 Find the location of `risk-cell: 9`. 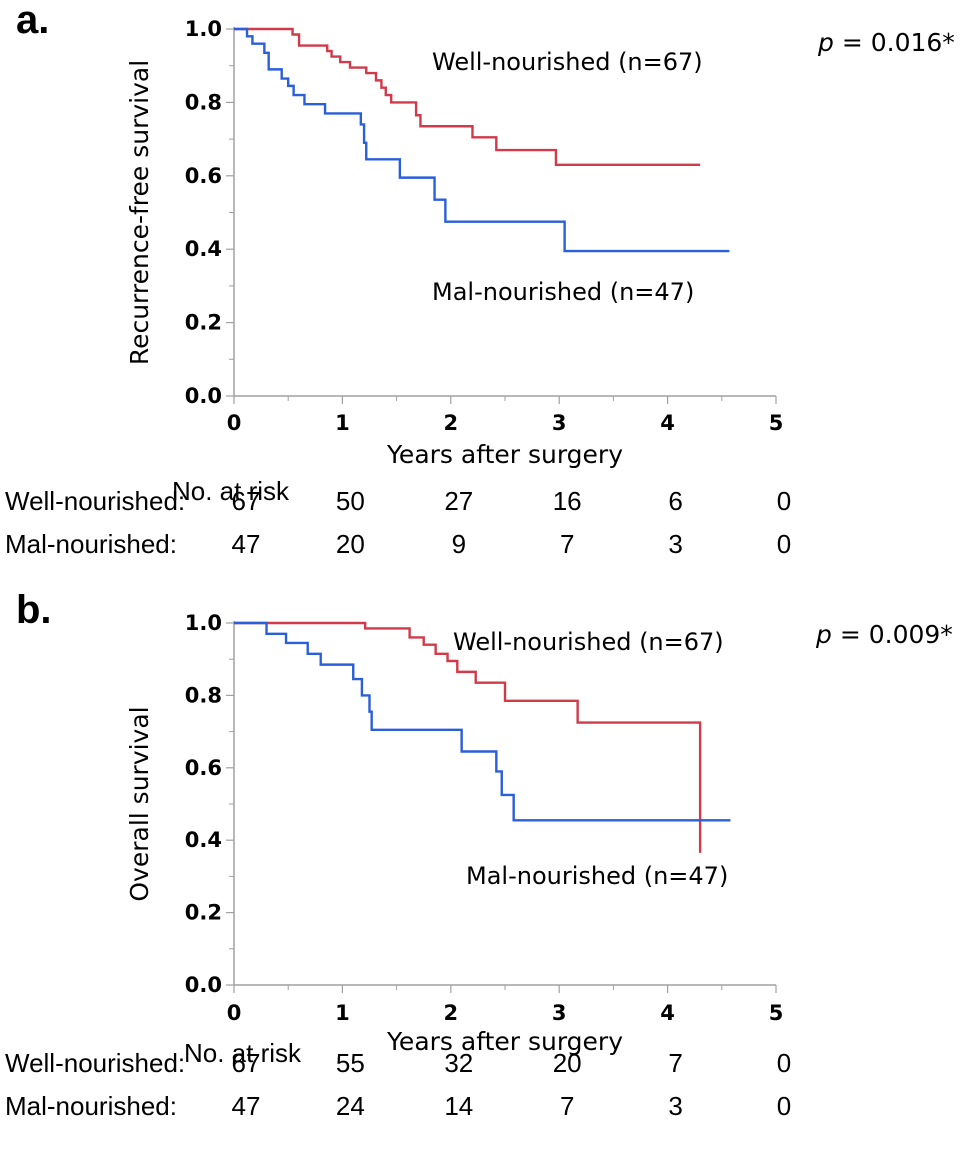

risk-cell: 9 is located at coordinates (459, 544).